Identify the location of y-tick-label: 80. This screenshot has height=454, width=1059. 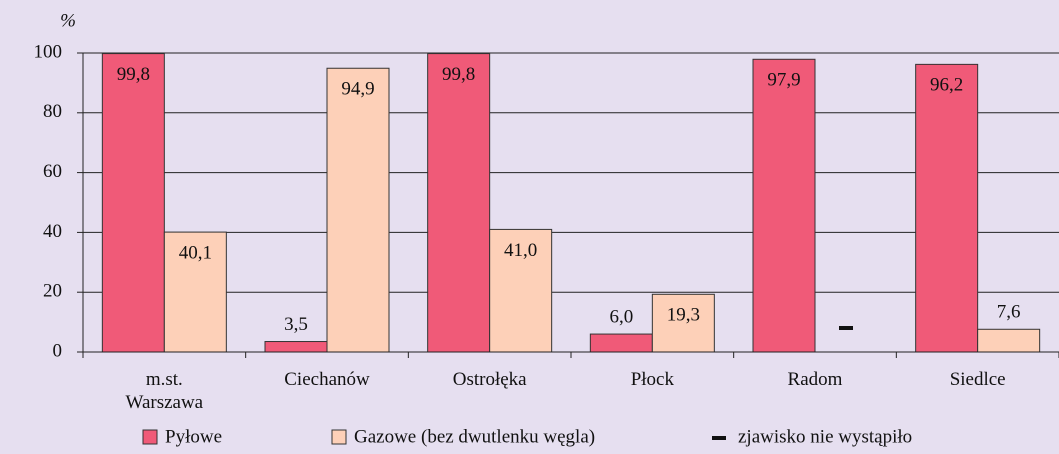
(52, 111).